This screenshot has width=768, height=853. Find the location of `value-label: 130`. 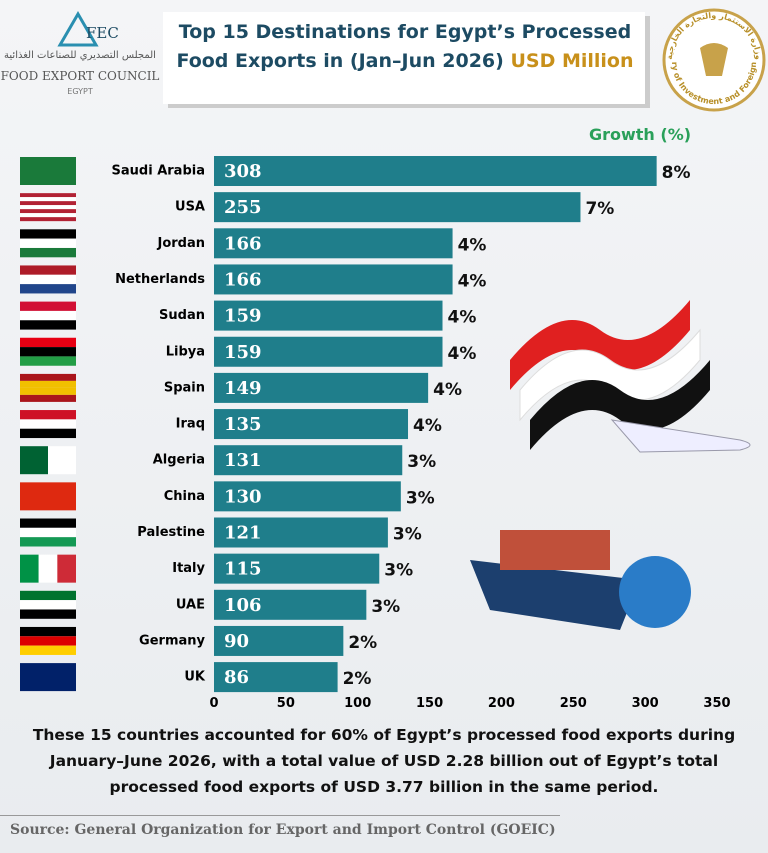

value-label: 130 is located at coordinates (243, 496).